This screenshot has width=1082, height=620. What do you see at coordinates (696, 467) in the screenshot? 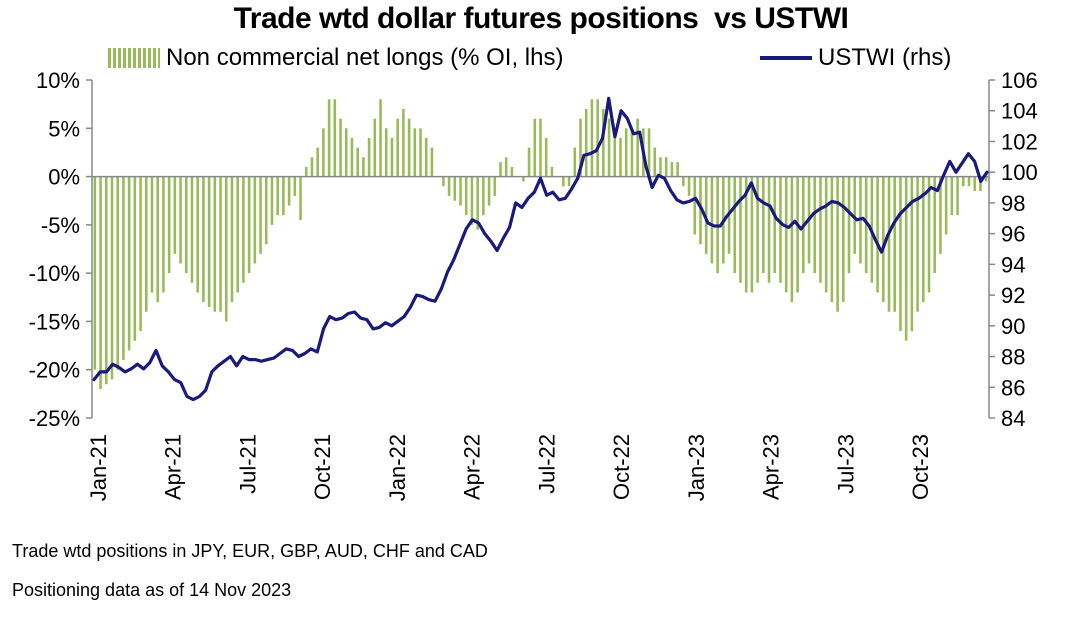
I see `x-axis-tick-label: Jan-23` at bounding box center [696, 467].